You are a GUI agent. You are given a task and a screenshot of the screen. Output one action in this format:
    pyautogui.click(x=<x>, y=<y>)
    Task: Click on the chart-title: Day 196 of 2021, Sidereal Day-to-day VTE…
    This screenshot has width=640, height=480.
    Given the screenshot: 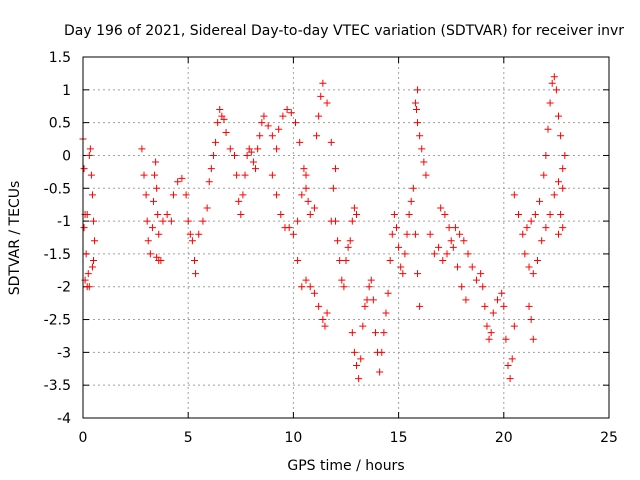 What is the action you would take?
    pyautogui.click(x=344, y=31)
    